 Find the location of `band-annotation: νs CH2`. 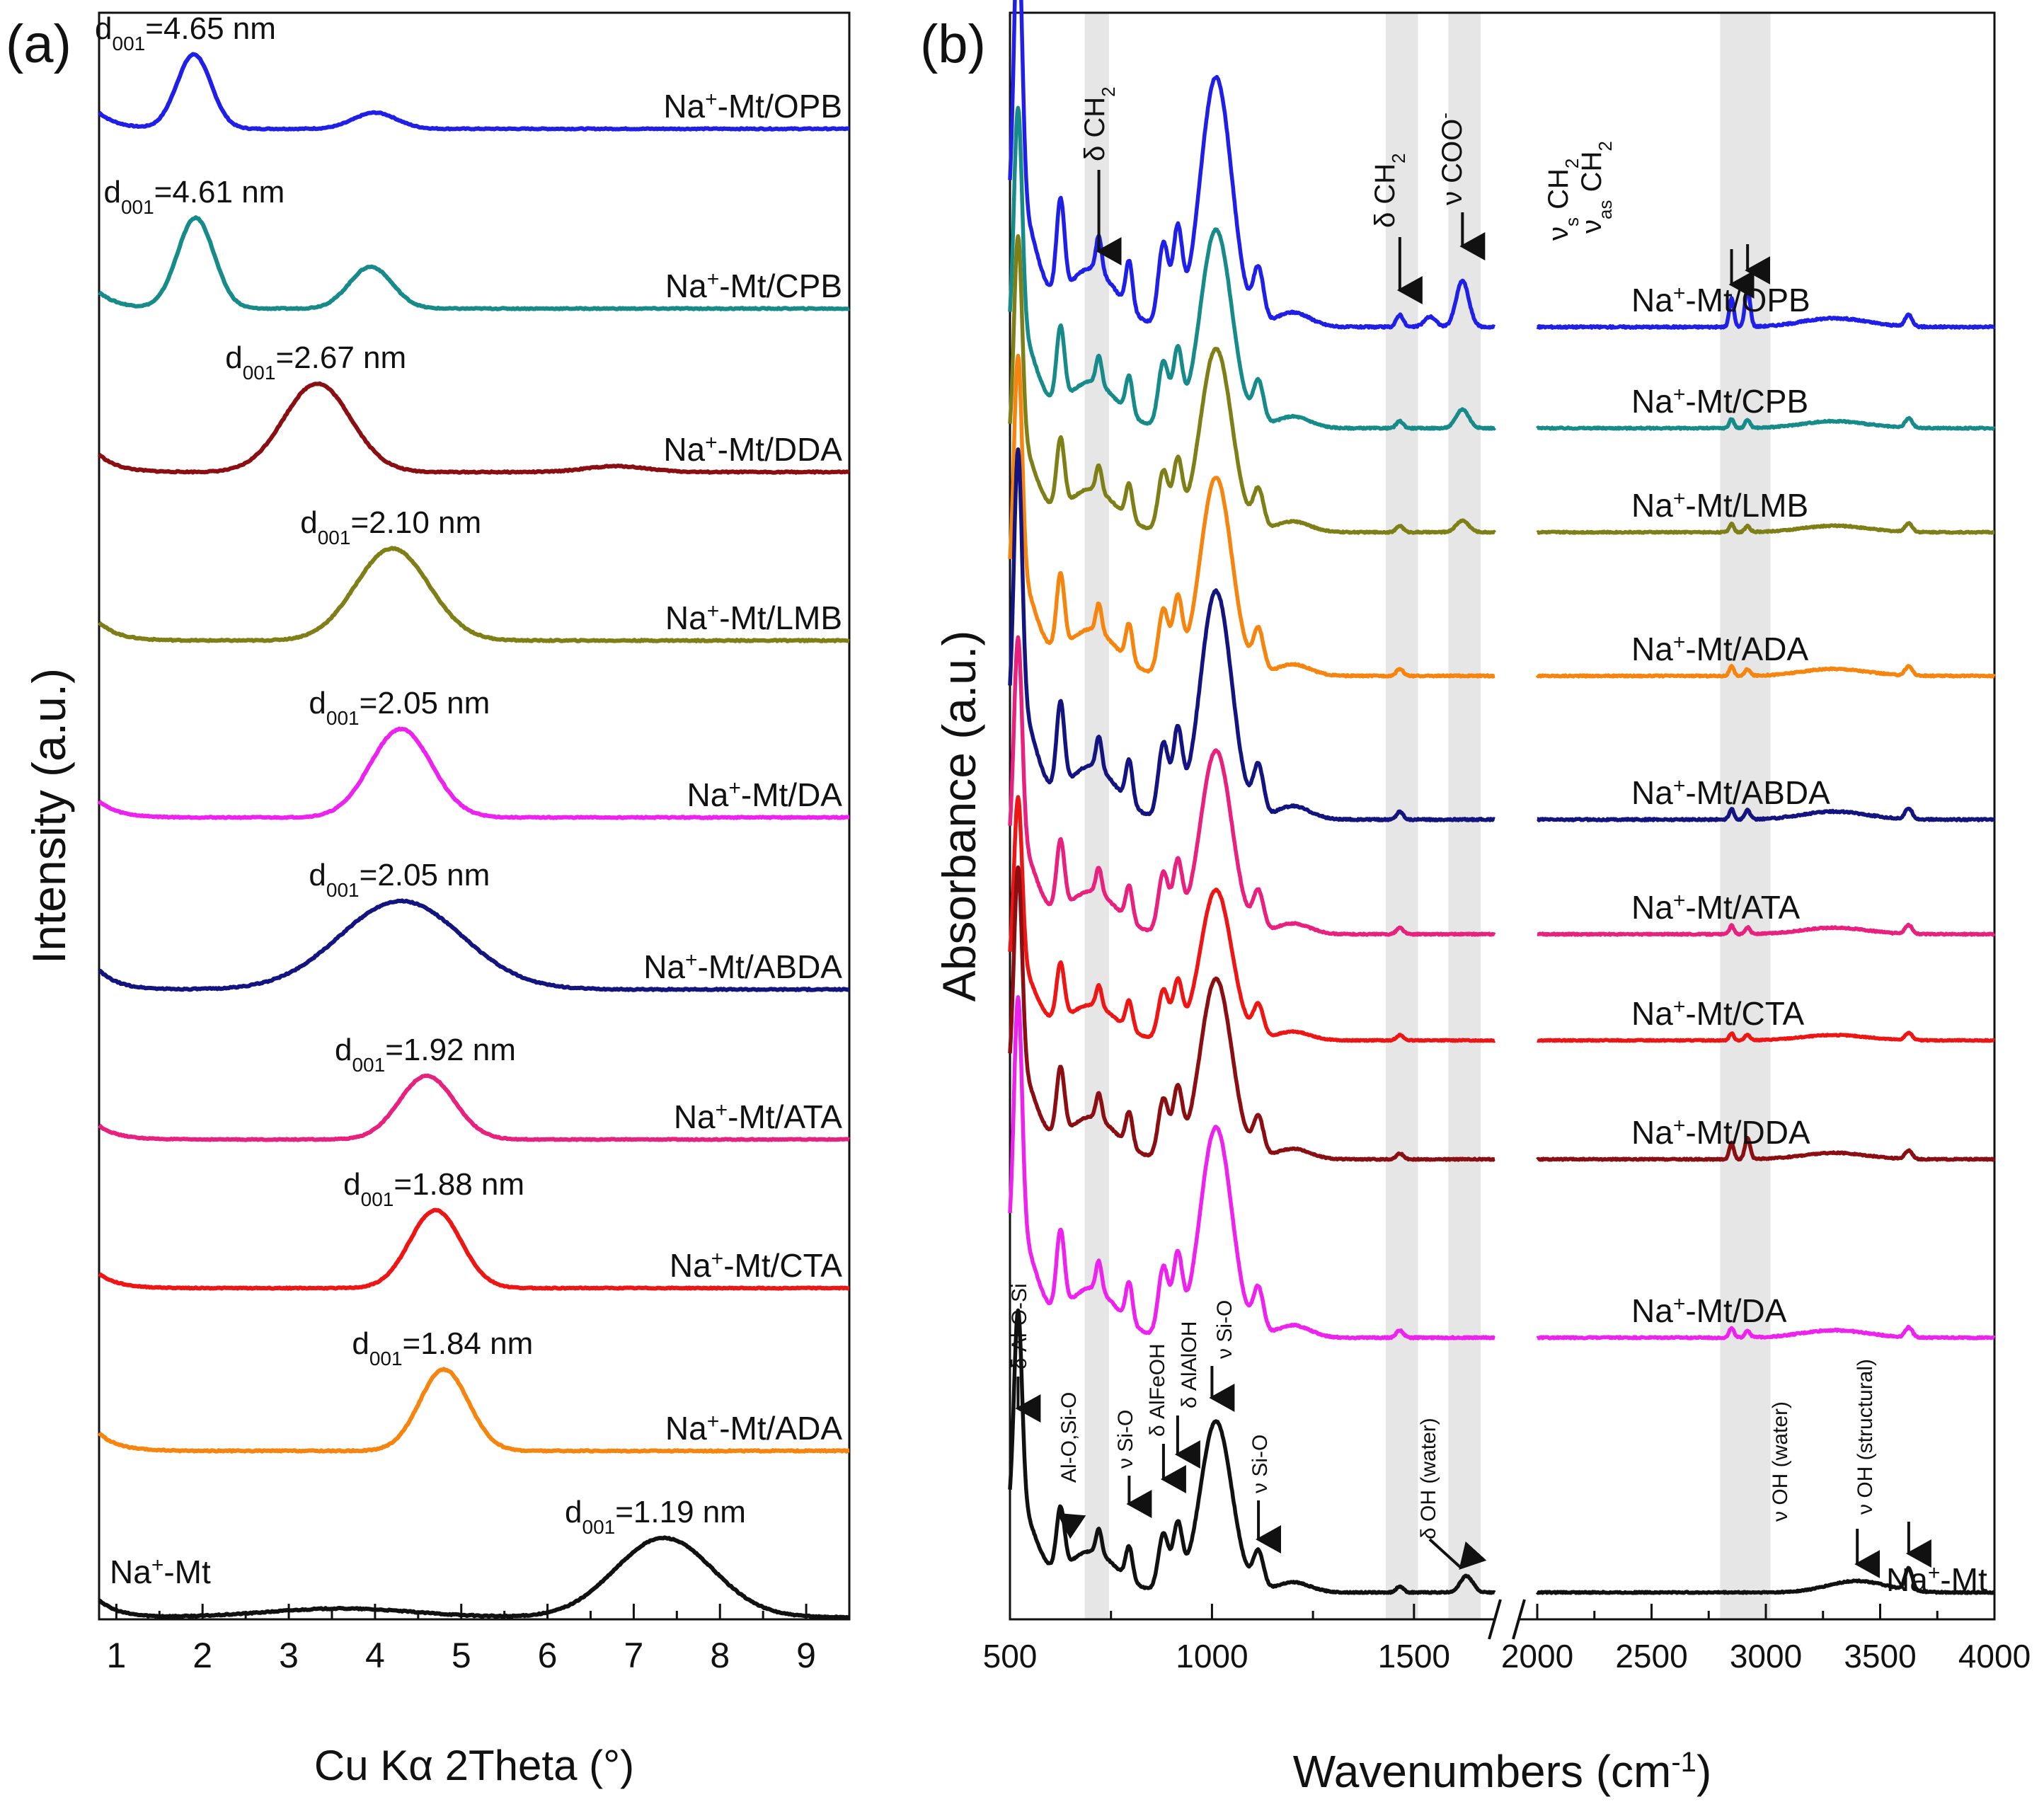

band-annotation: νs CH2 is located at coordinates (1563, 200).